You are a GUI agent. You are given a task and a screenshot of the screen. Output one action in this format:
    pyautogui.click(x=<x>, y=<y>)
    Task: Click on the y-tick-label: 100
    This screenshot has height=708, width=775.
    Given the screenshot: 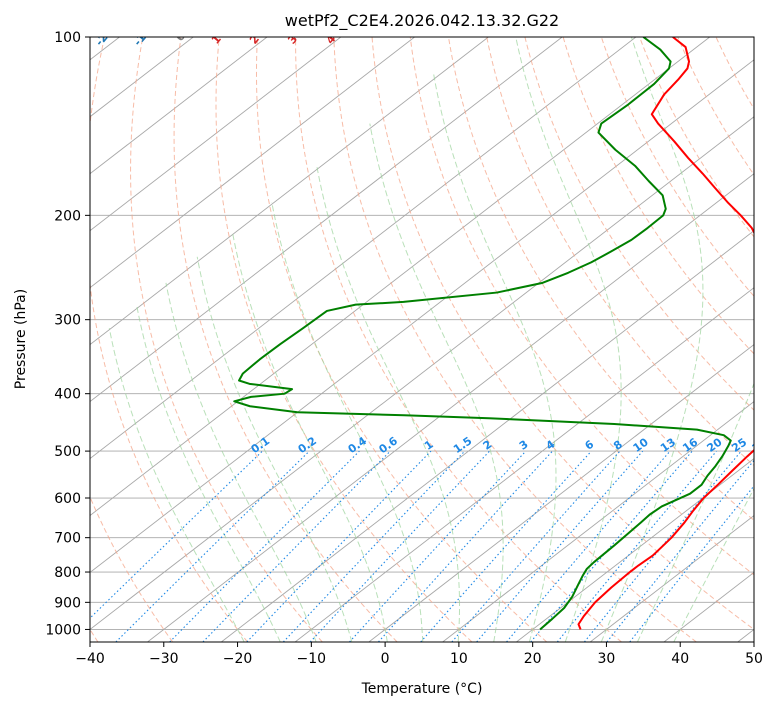 What is the action you would take?
    pyautogui.click(x=67, y=38)
    